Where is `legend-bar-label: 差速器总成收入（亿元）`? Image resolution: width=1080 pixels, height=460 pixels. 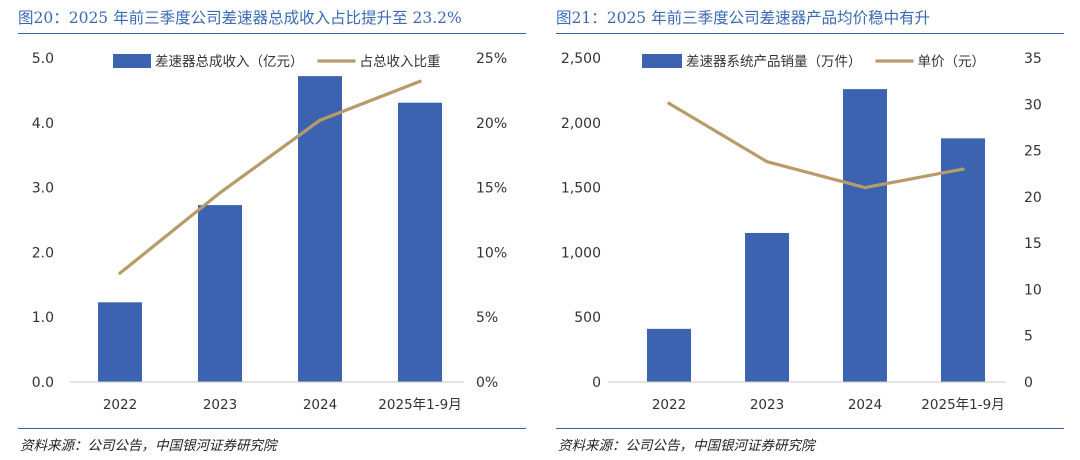 legend-bar-label: 差速器总成收入（亿元） is located at coordinates (229, 62).